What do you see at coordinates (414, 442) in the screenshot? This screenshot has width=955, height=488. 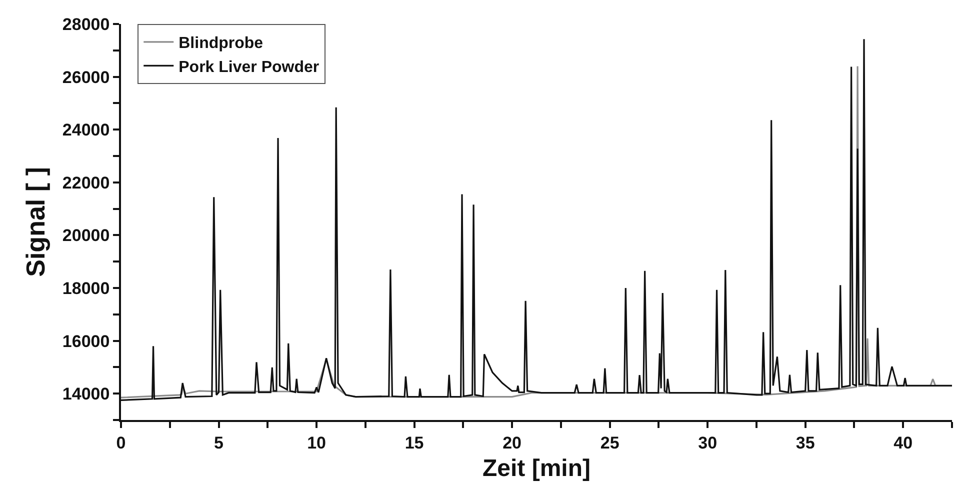 I see `x-tick-label: 15` at bounding box center [414, 442].